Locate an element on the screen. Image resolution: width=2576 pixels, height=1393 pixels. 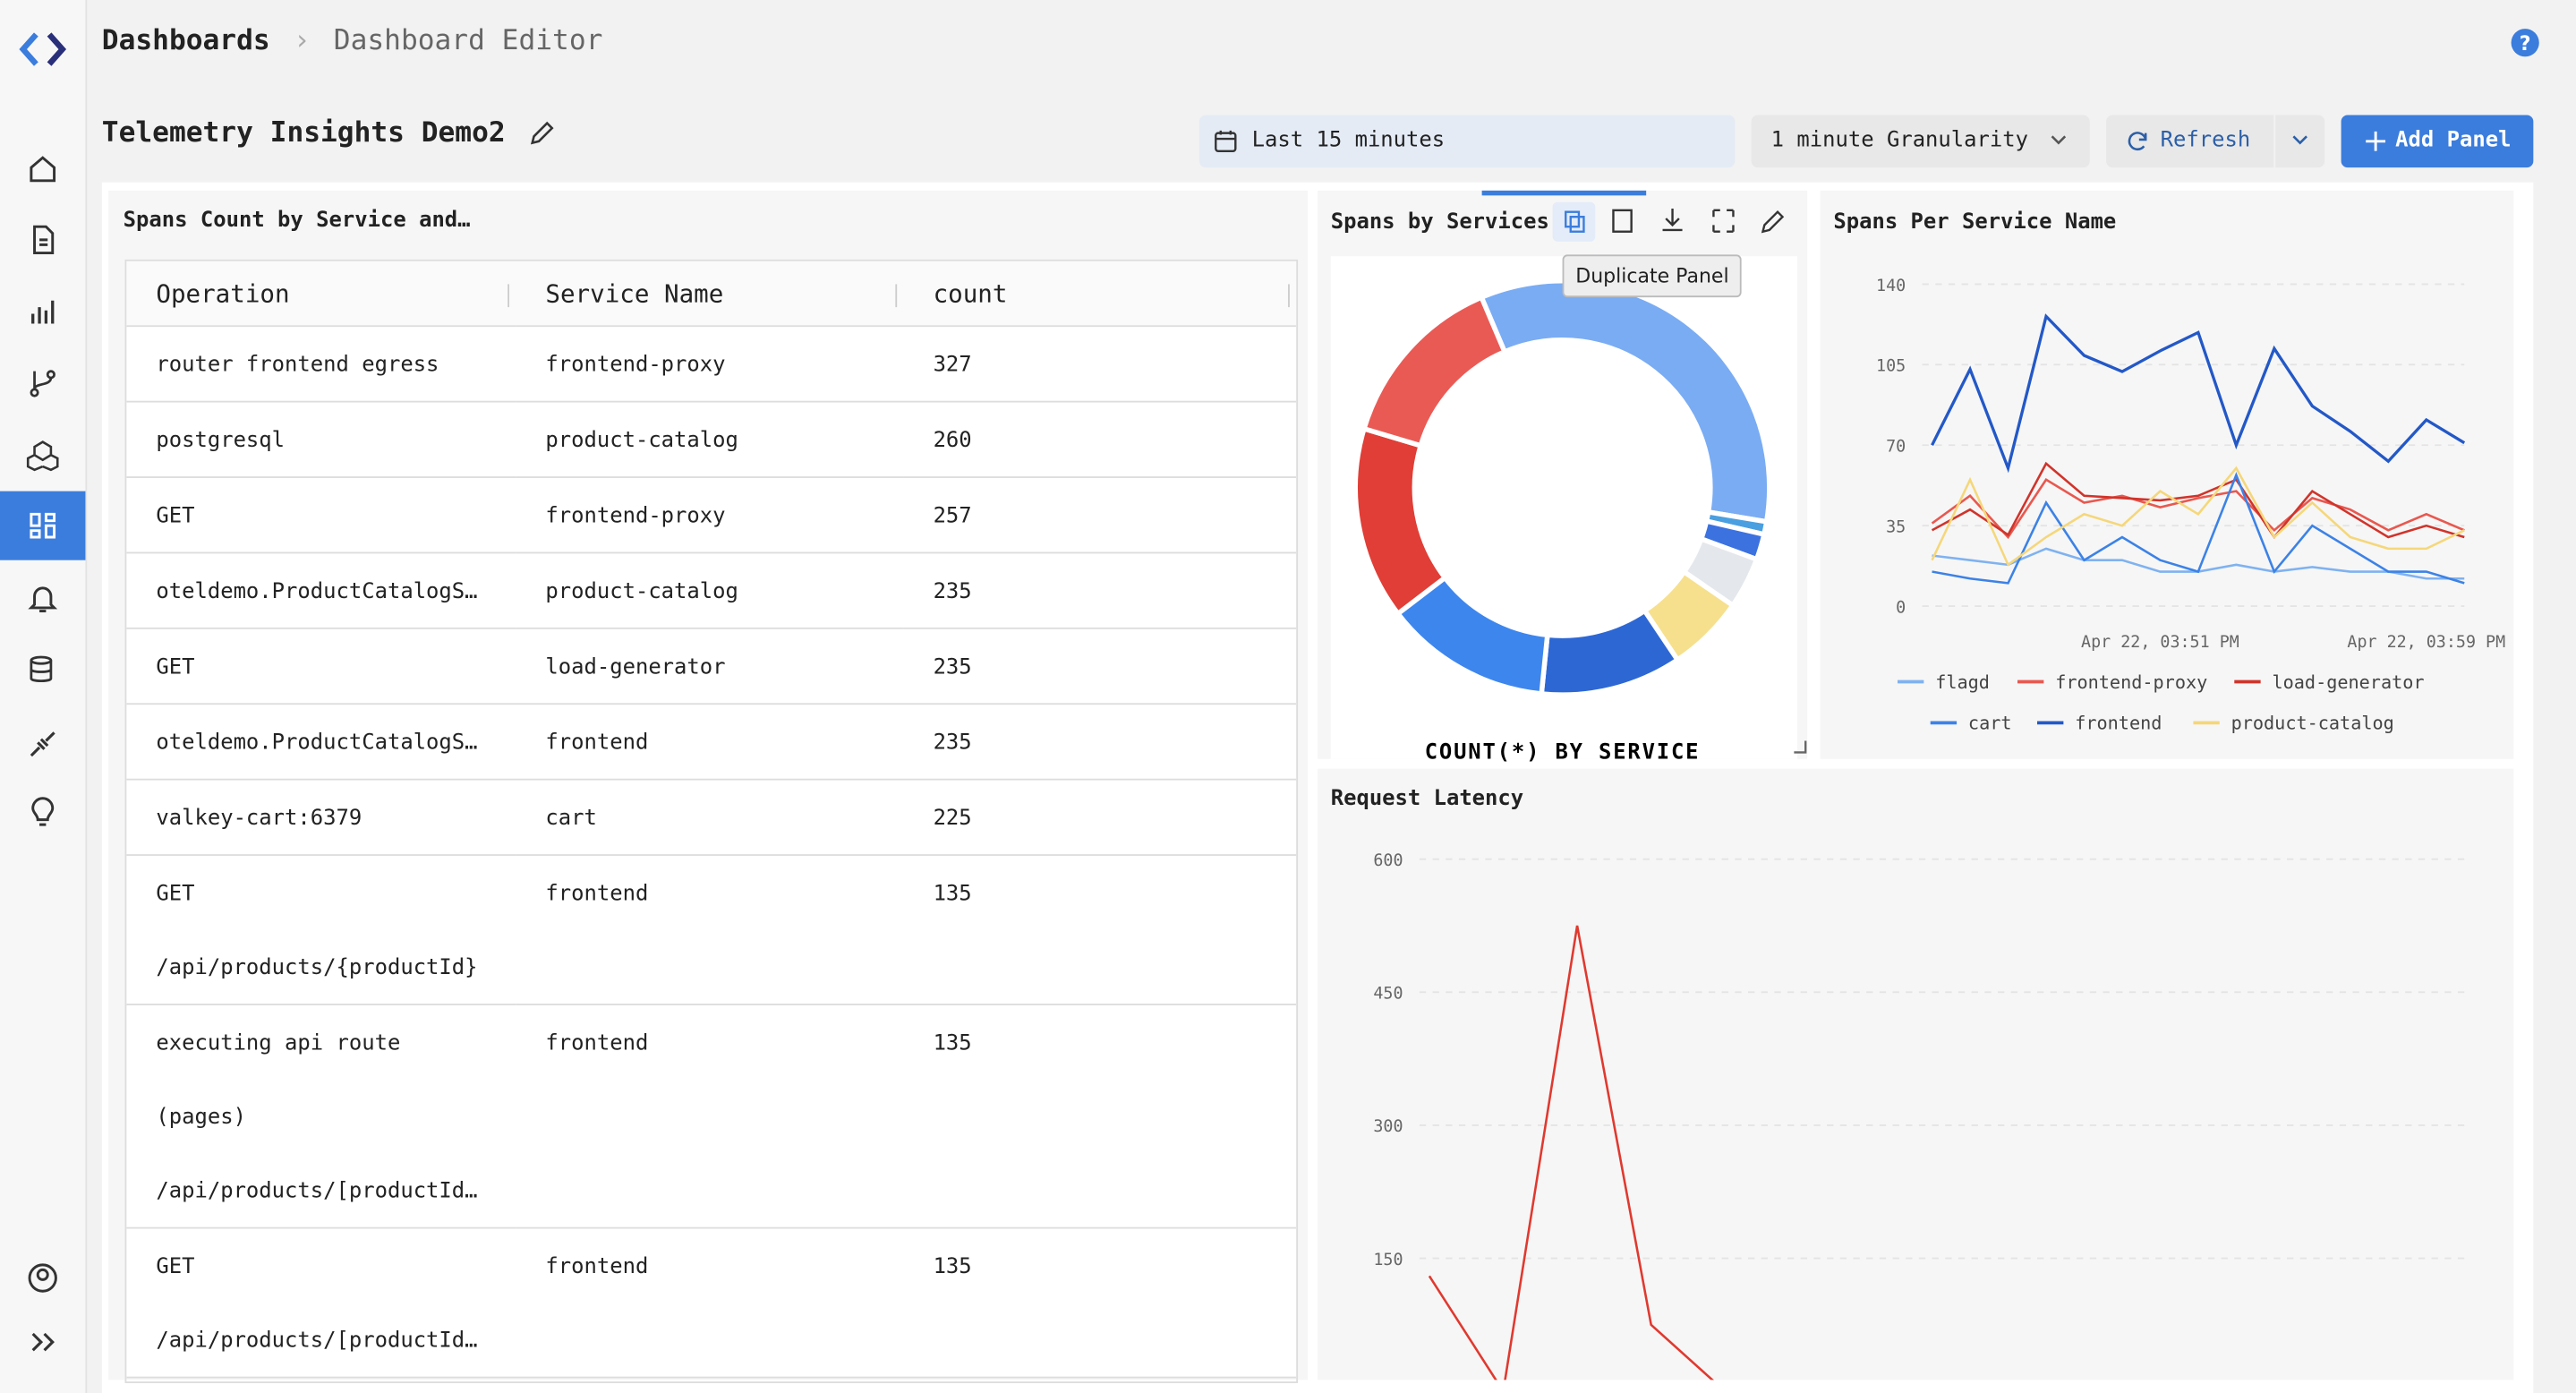
table-row: oteldemo.ProductCatalogS… frontend 235 is located at coordinates (711, 743).